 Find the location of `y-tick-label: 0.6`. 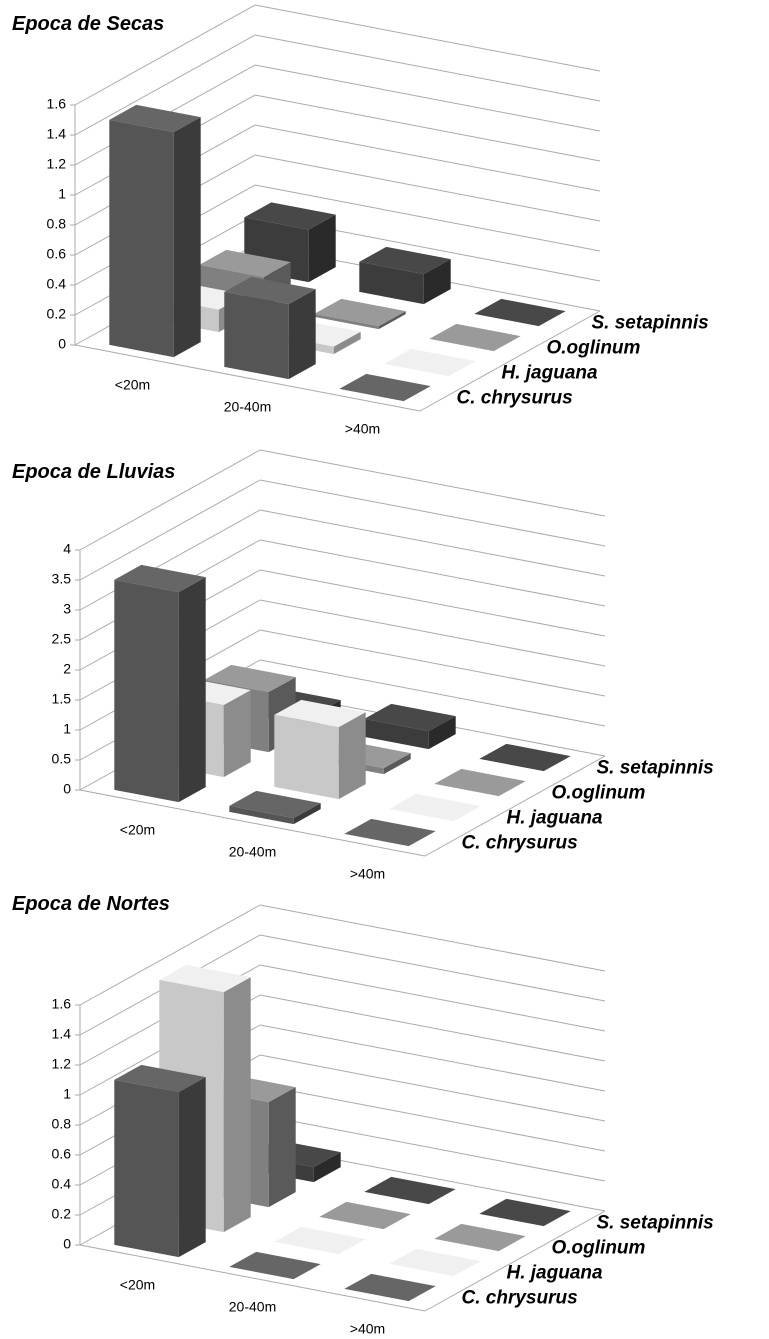

y-tick-label: 0.6 is located at coordinates (62, 1154).